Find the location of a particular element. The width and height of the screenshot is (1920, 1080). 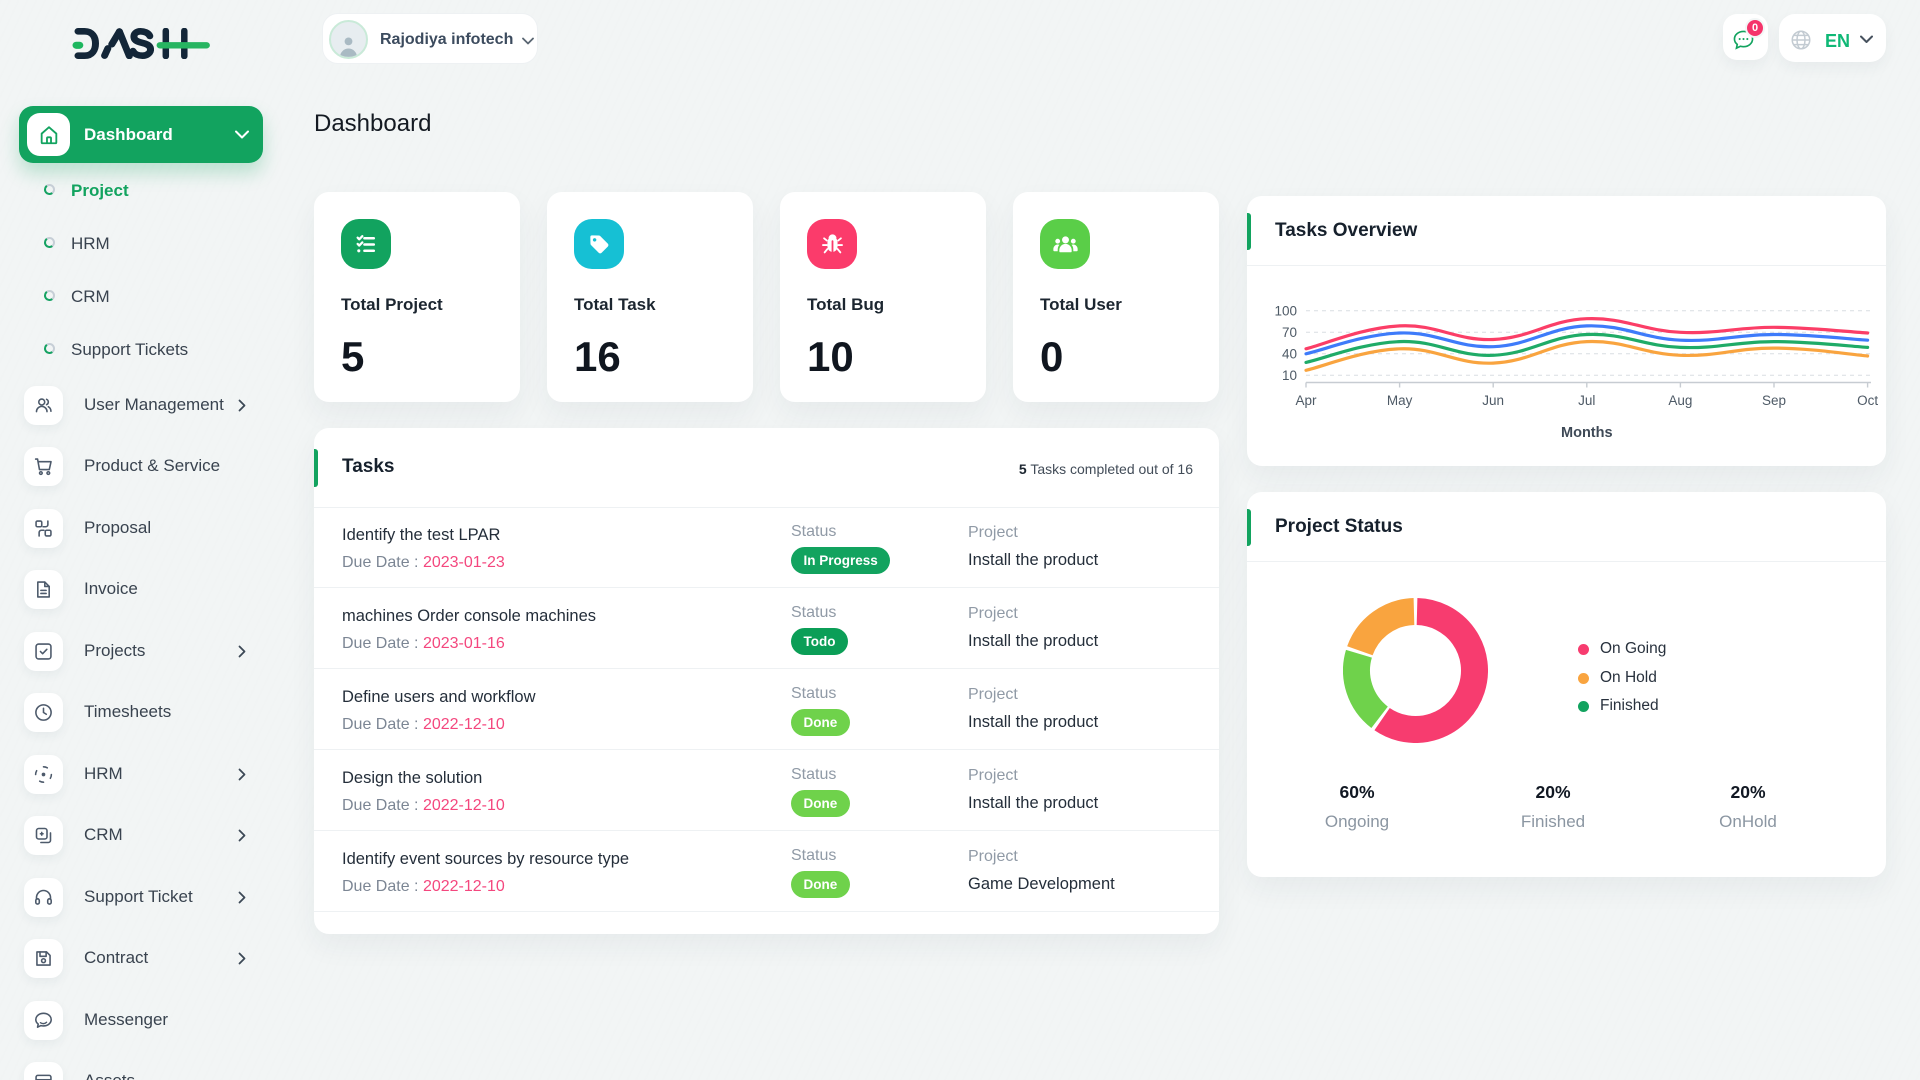

svg-text: Months is located at coordinates (1587, 433).